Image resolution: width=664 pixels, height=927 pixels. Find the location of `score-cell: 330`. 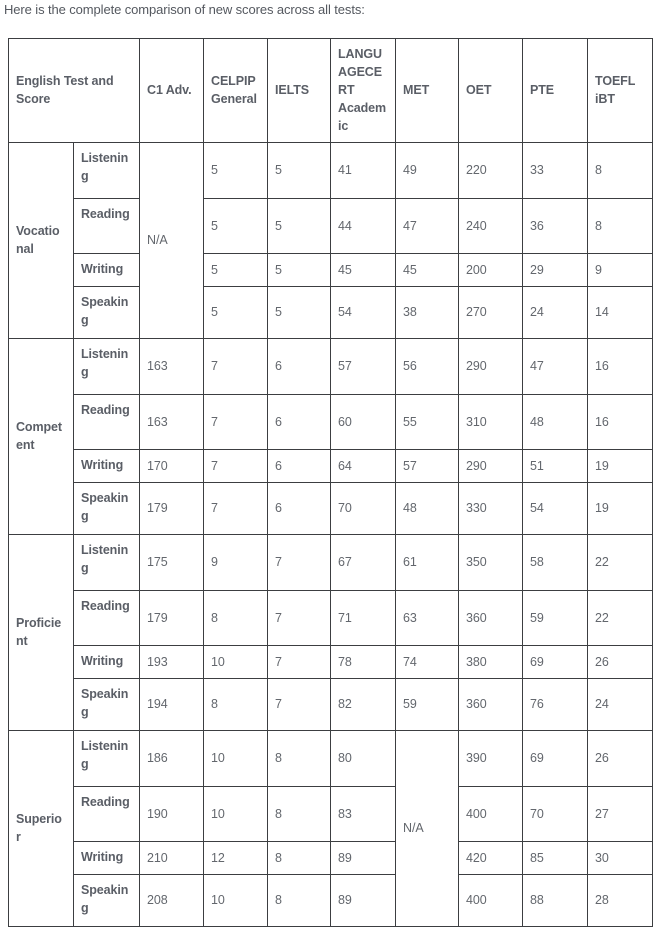

score-cell: 330 is located at coordinates (491, 508).